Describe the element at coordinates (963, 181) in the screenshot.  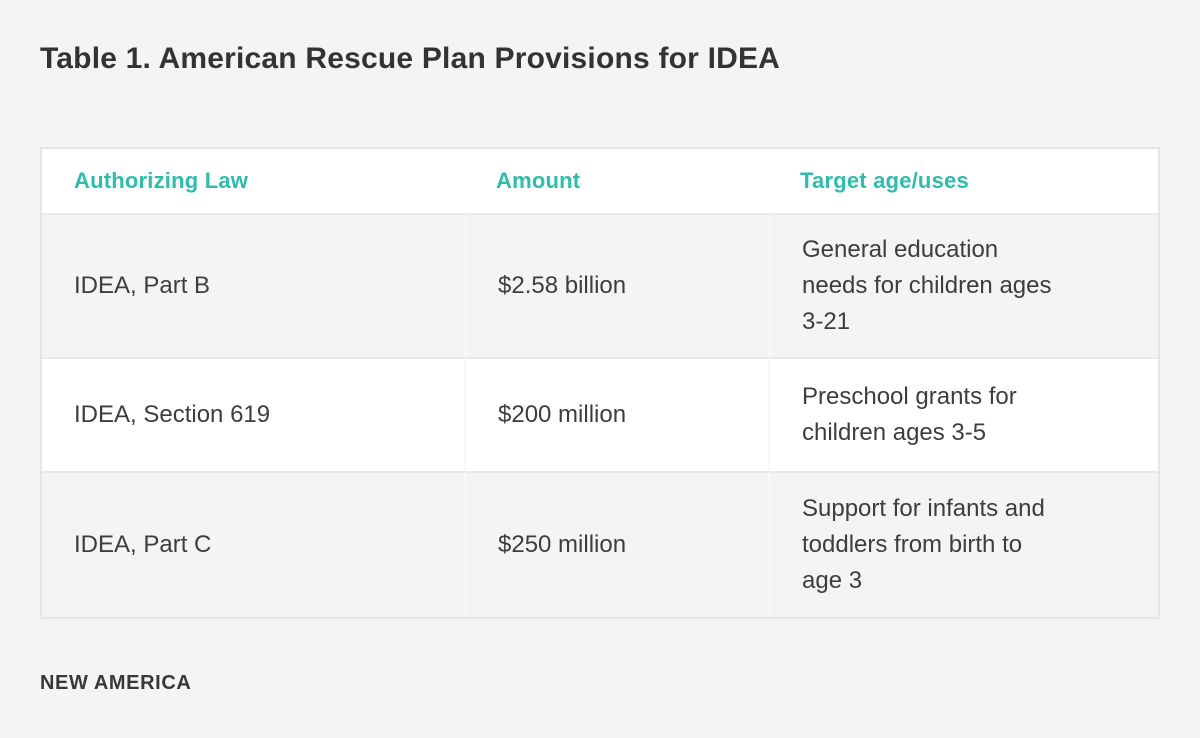
I see `column-header-target-age-uses: Target age/uses` at that location.